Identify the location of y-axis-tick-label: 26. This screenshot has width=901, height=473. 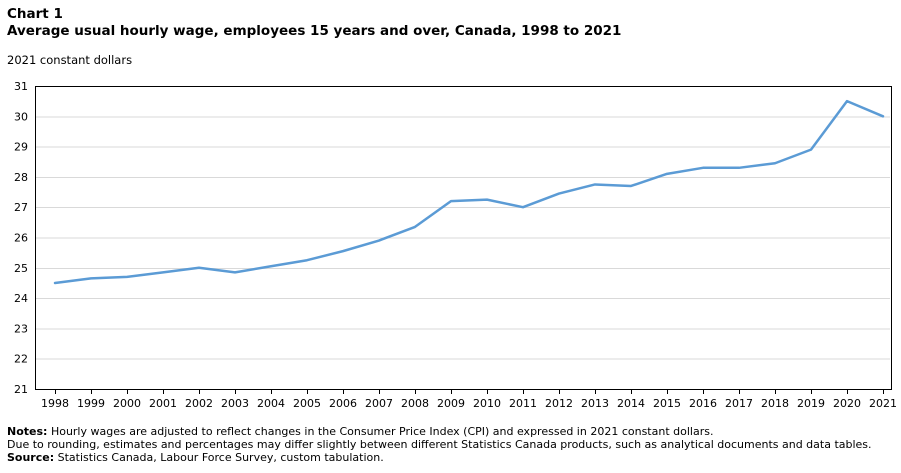
(21, 238).